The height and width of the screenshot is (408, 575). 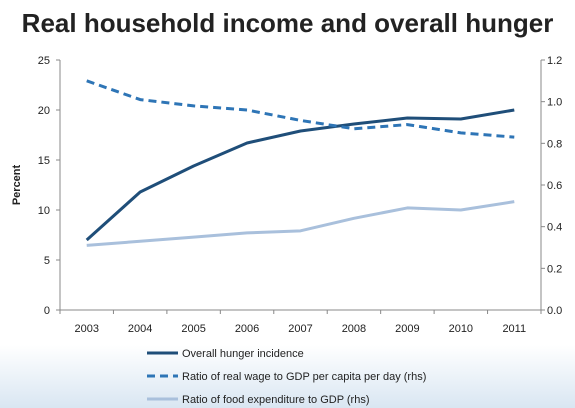 What do you see at coordinates (86, 329) in the screenshot?
I see `x-tick-label: 2003` at bounding box center [86, 329].